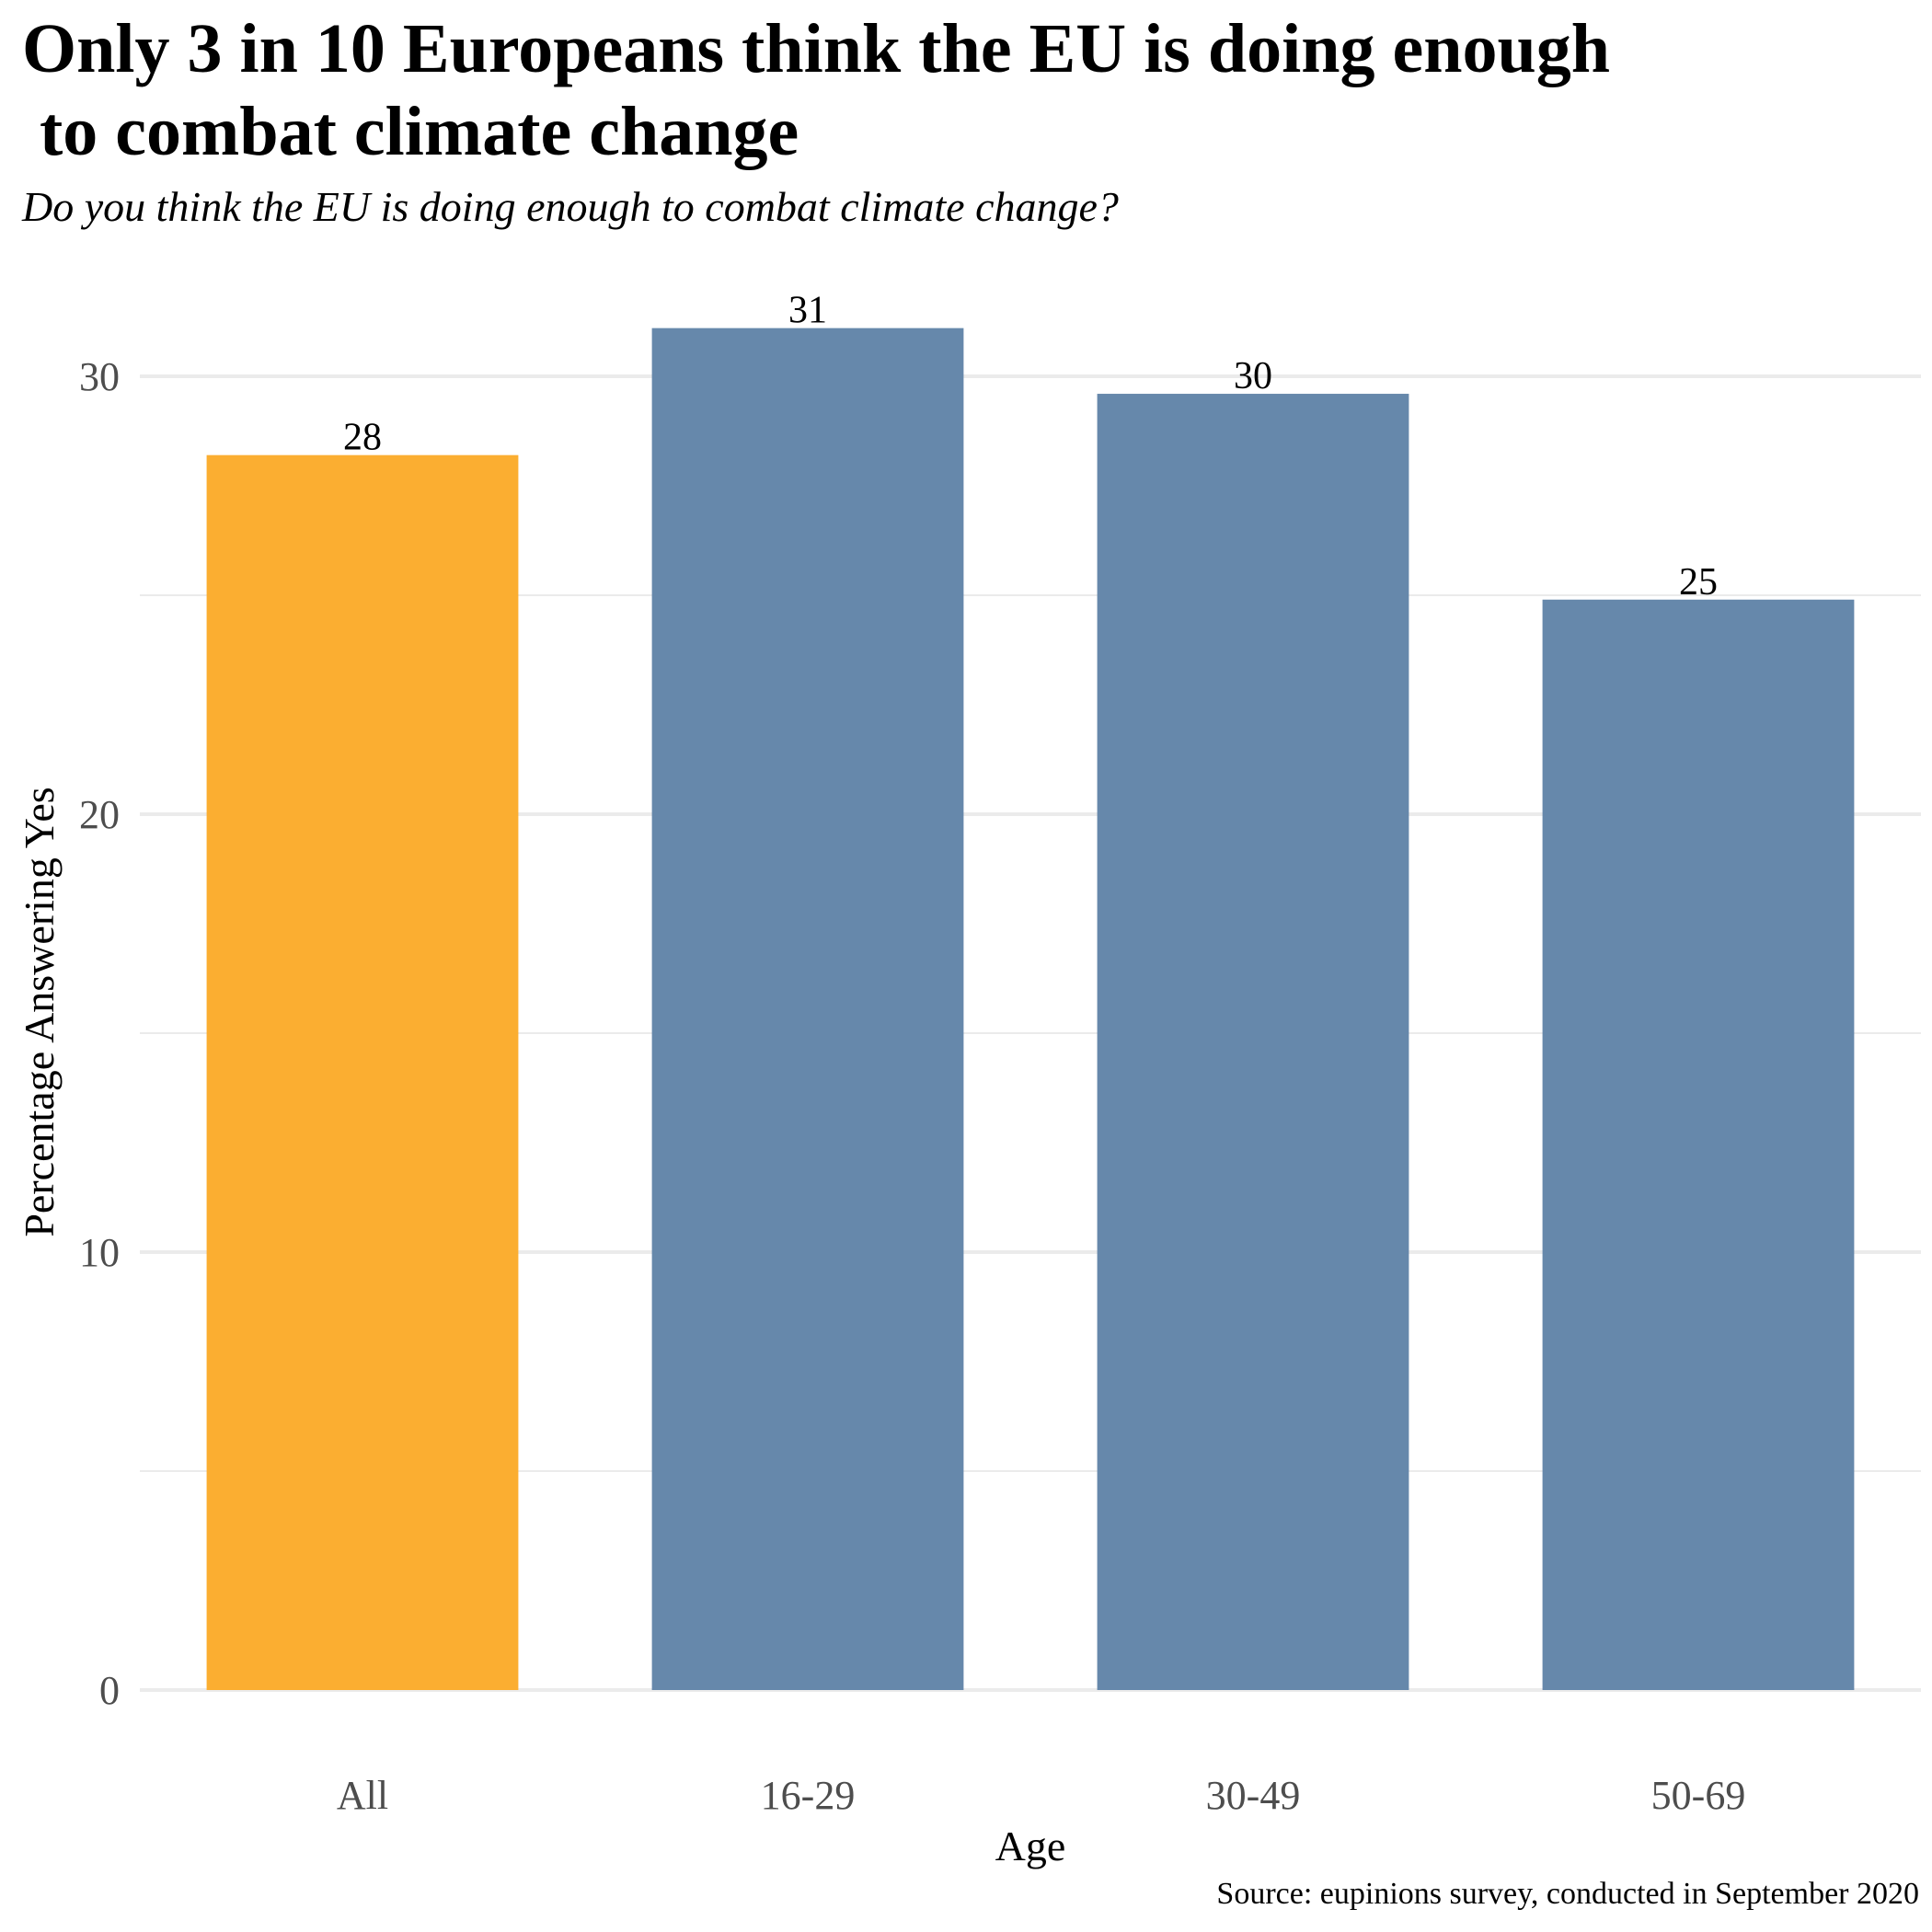  What do you see at coordinates (39, 1011) in the screenshot?
I see `y-axis-title: Percentage Answering Yes` at bounding box center [39, 1011].